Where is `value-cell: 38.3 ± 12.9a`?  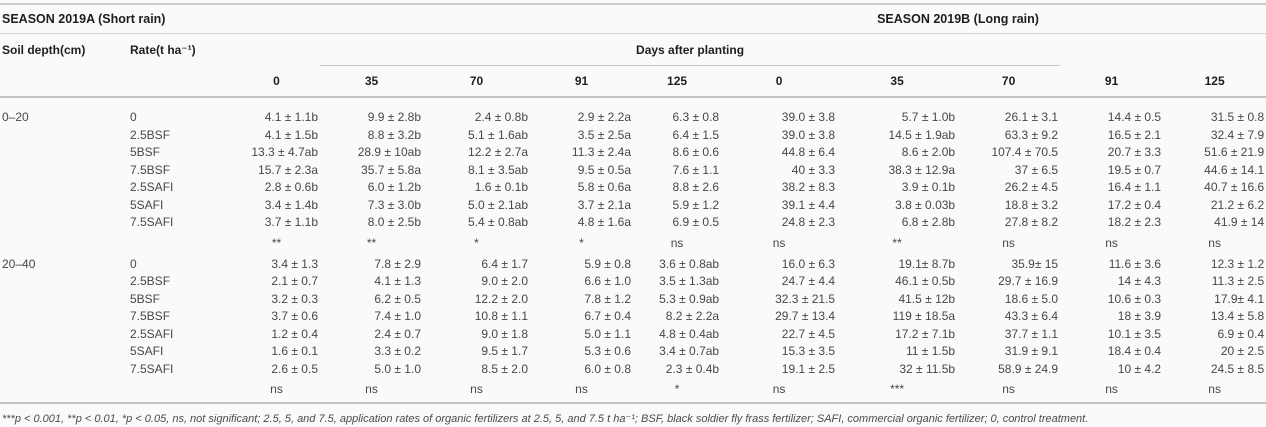
value-cell: 38.3 ± 12.9a is located at coordinates (922, 169).